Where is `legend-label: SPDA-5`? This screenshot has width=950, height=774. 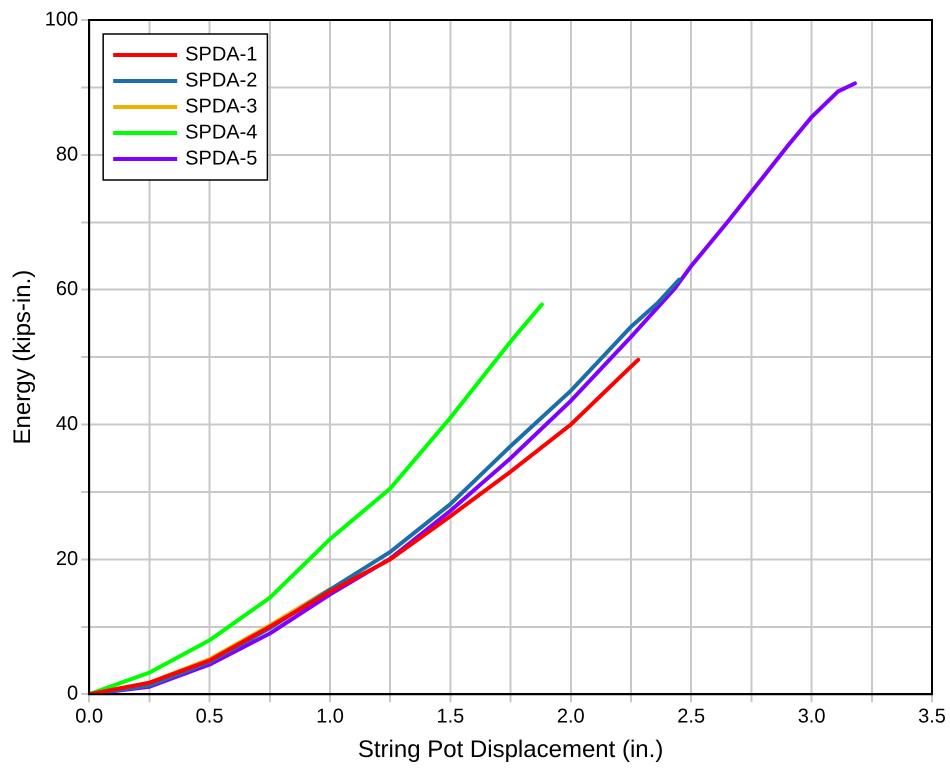
legend-label: SPDA-5 is located at coordinates (221, 159).